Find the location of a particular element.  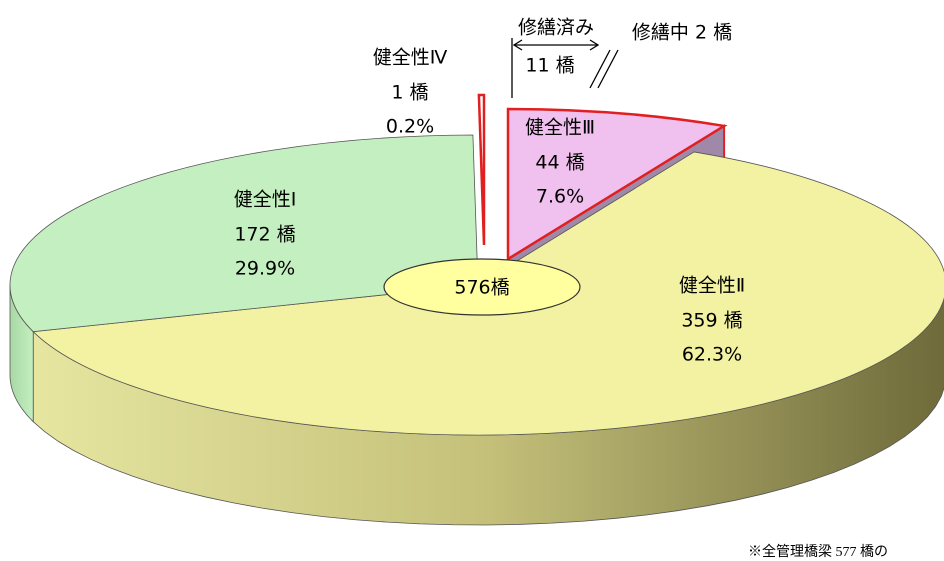

annotation: 修繕済み is located at coordinates (556, 28).